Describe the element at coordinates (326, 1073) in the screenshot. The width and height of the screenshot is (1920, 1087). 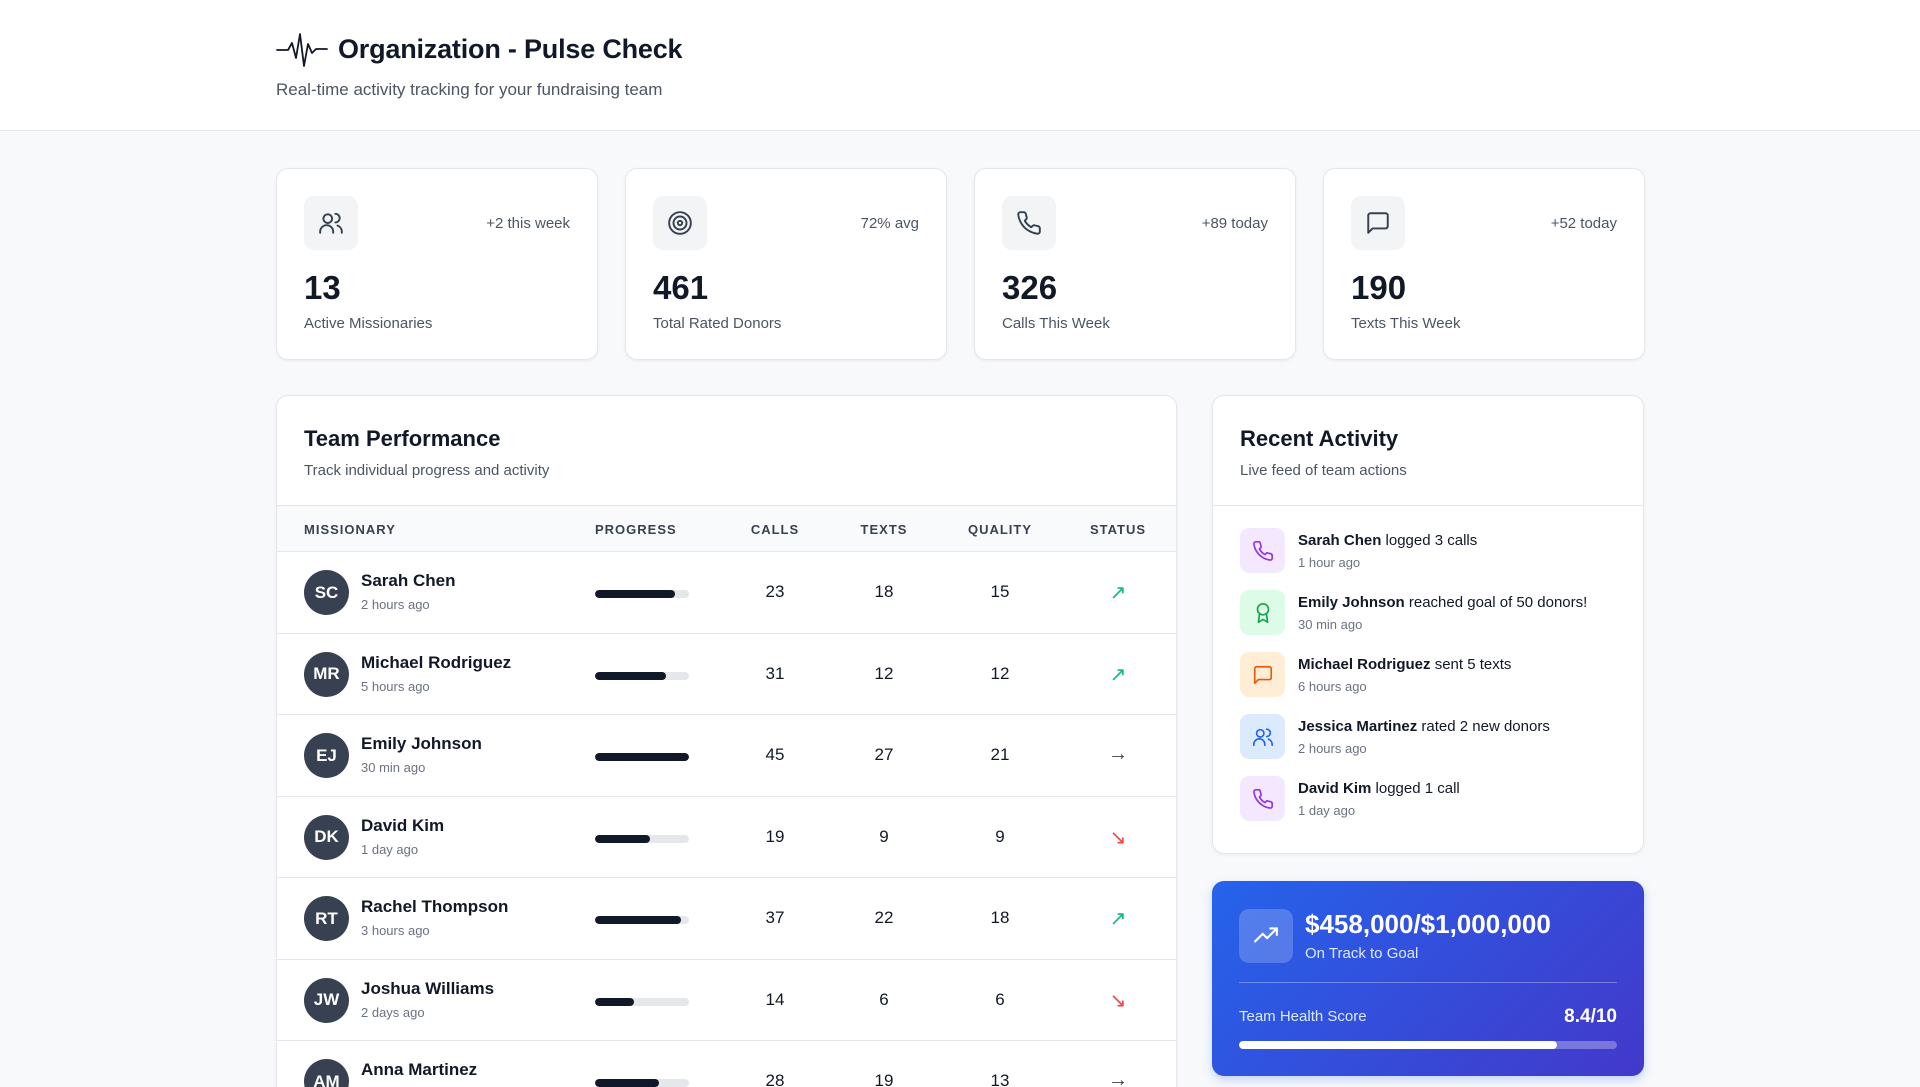
I see `avatar: AM` at that location.